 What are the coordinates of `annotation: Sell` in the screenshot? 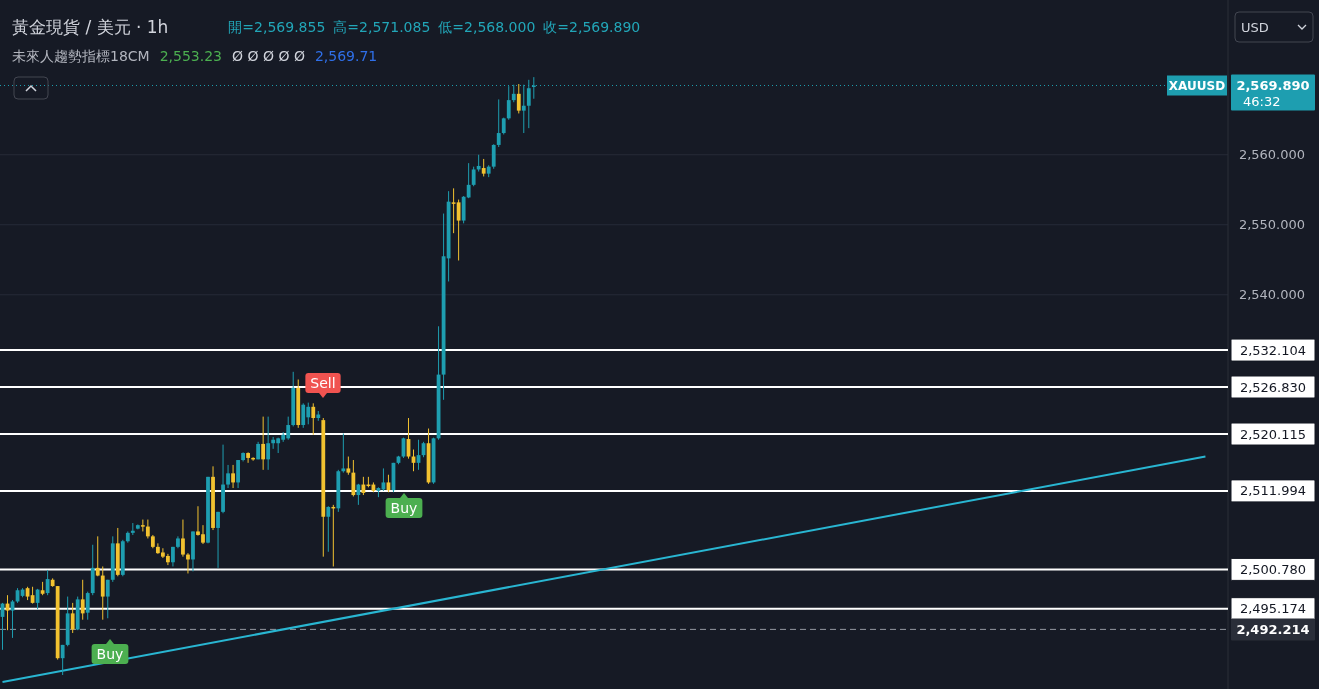 It's located at (323, 383).